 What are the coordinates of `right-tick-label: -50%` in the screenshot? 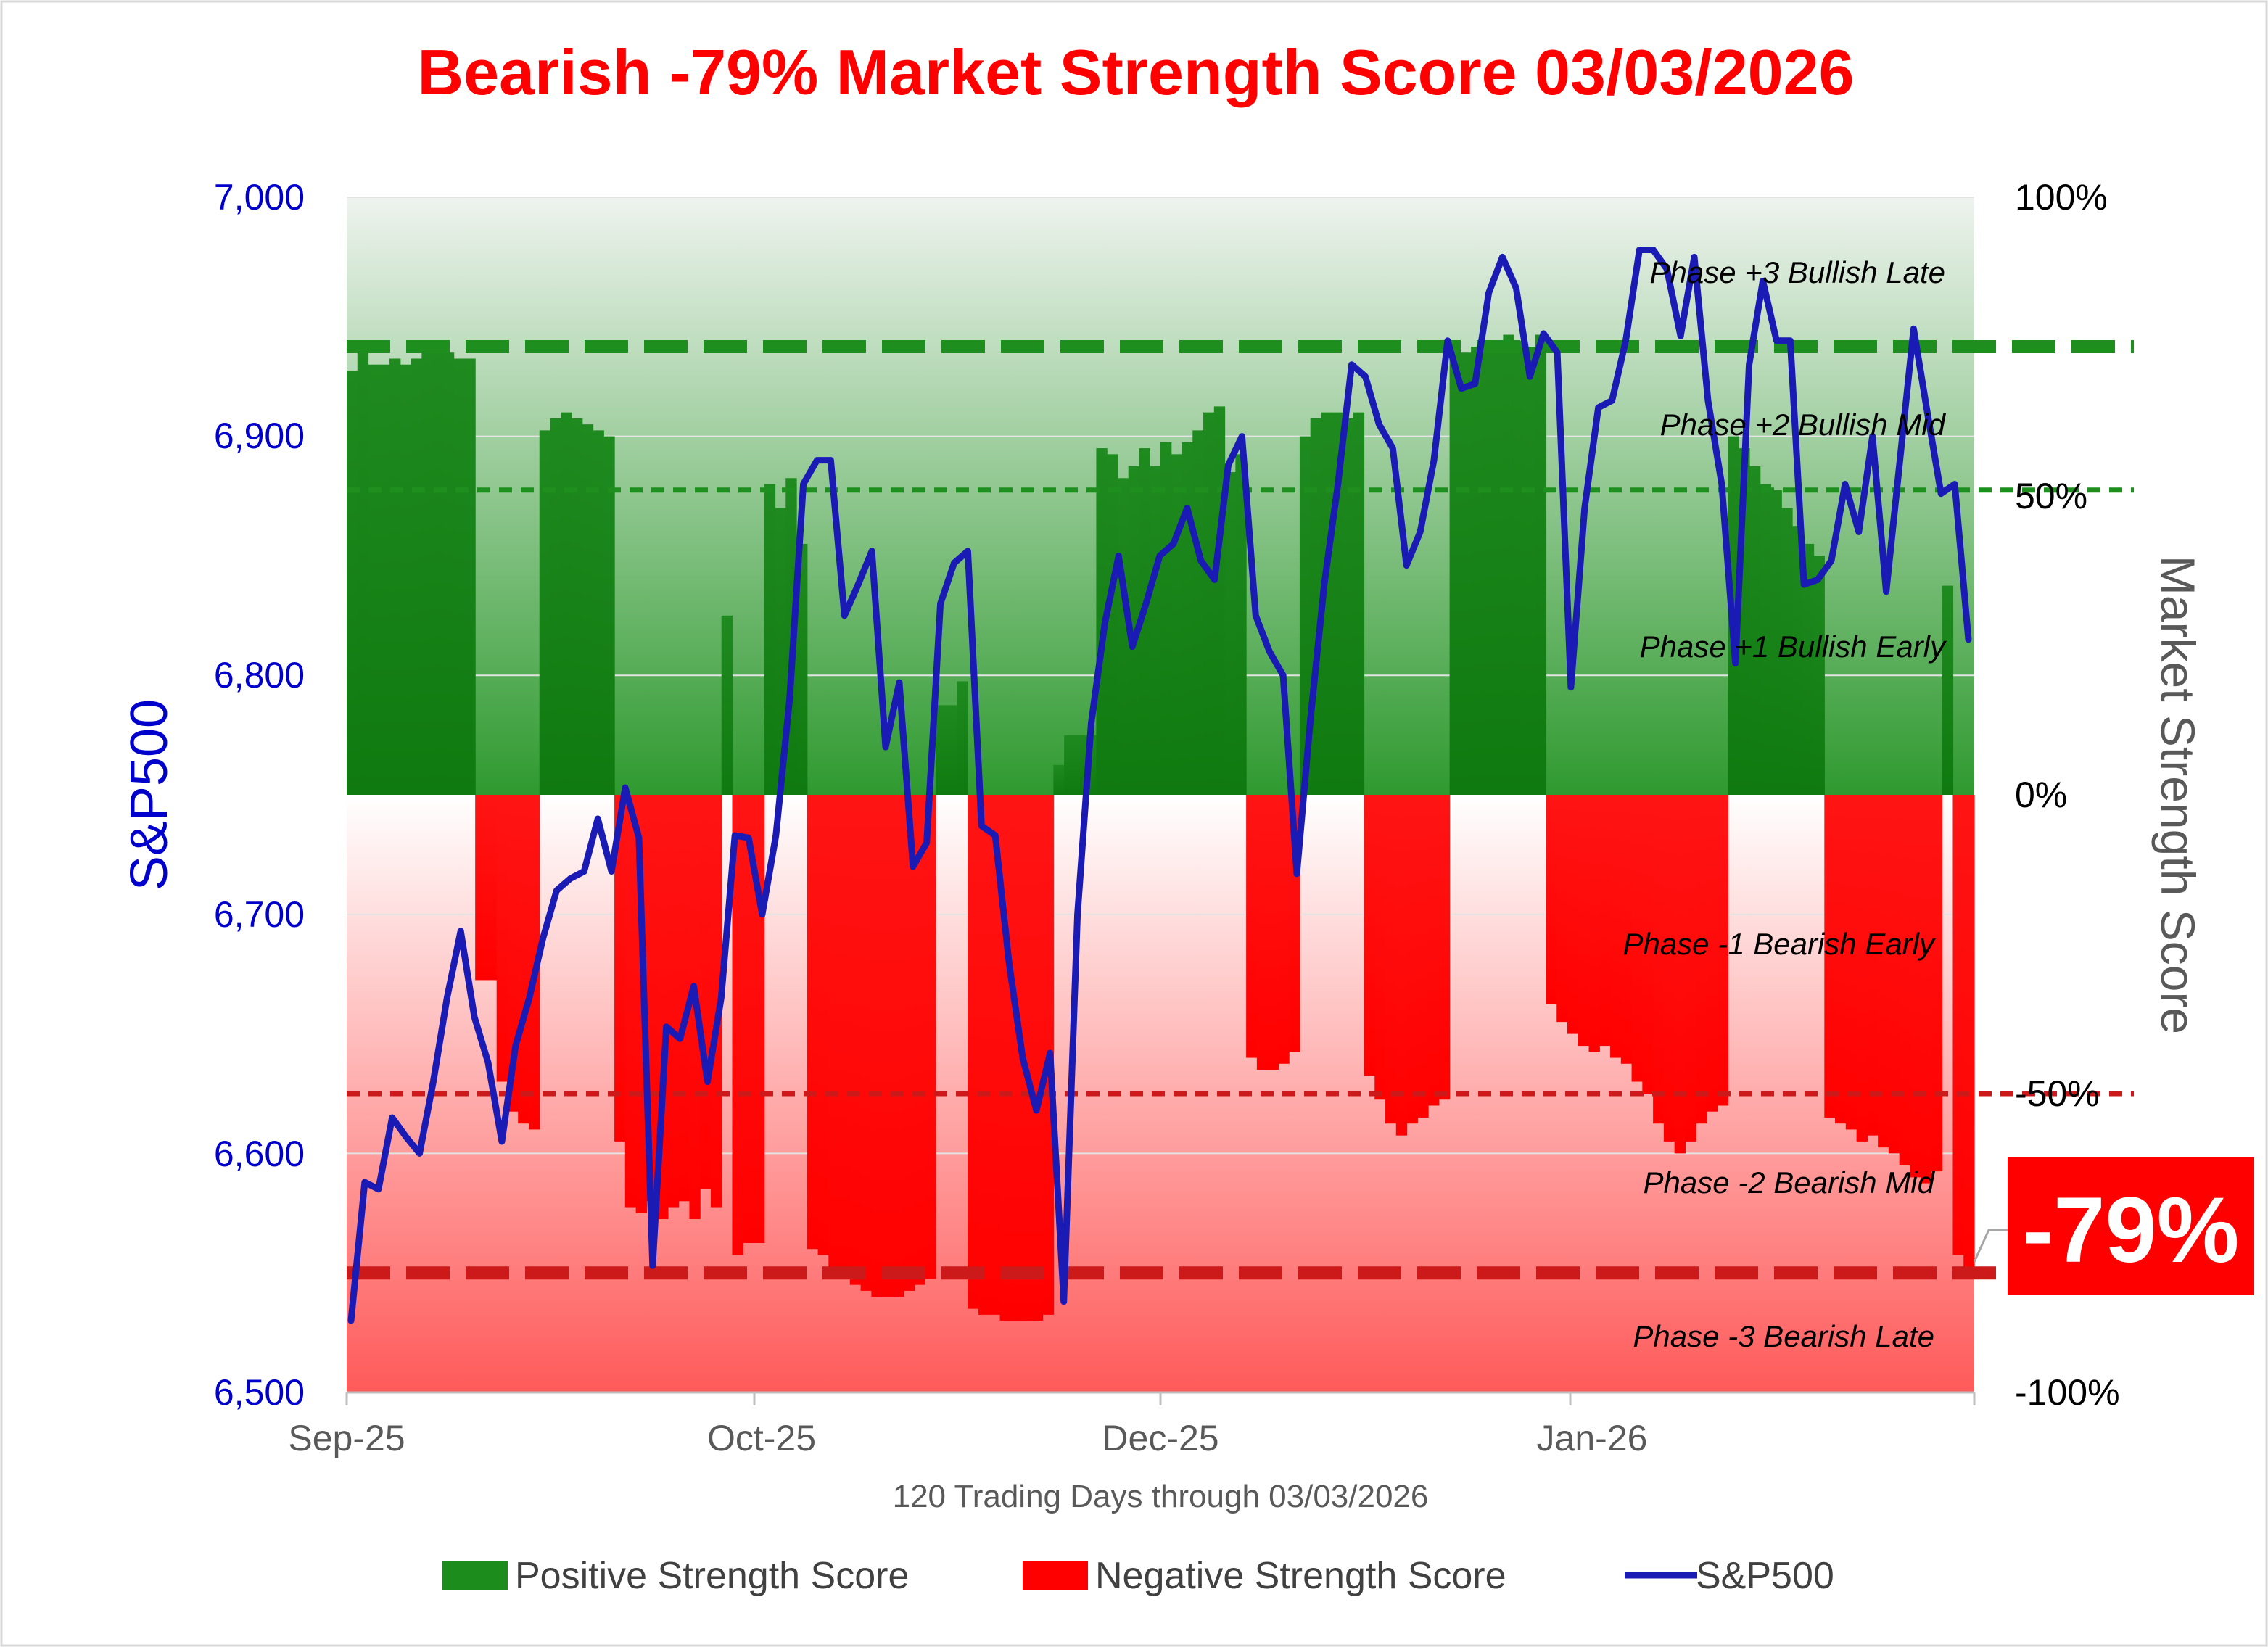 It's located at (2057, 1093).